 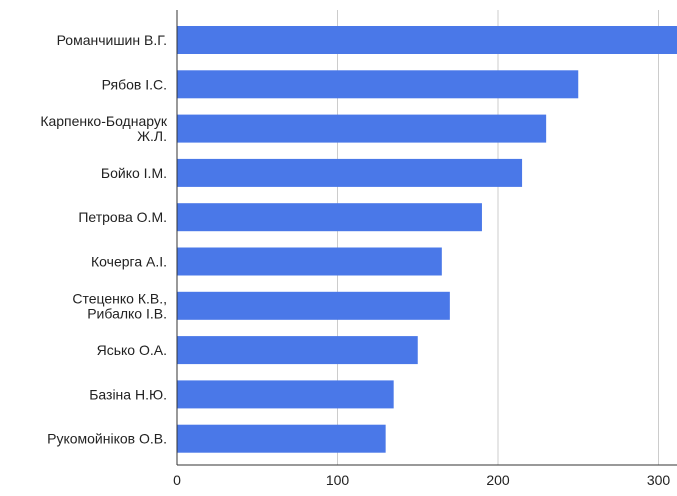 I want to click on tick-label-layer: 0 100 200 300, so click(x=421, y=480).